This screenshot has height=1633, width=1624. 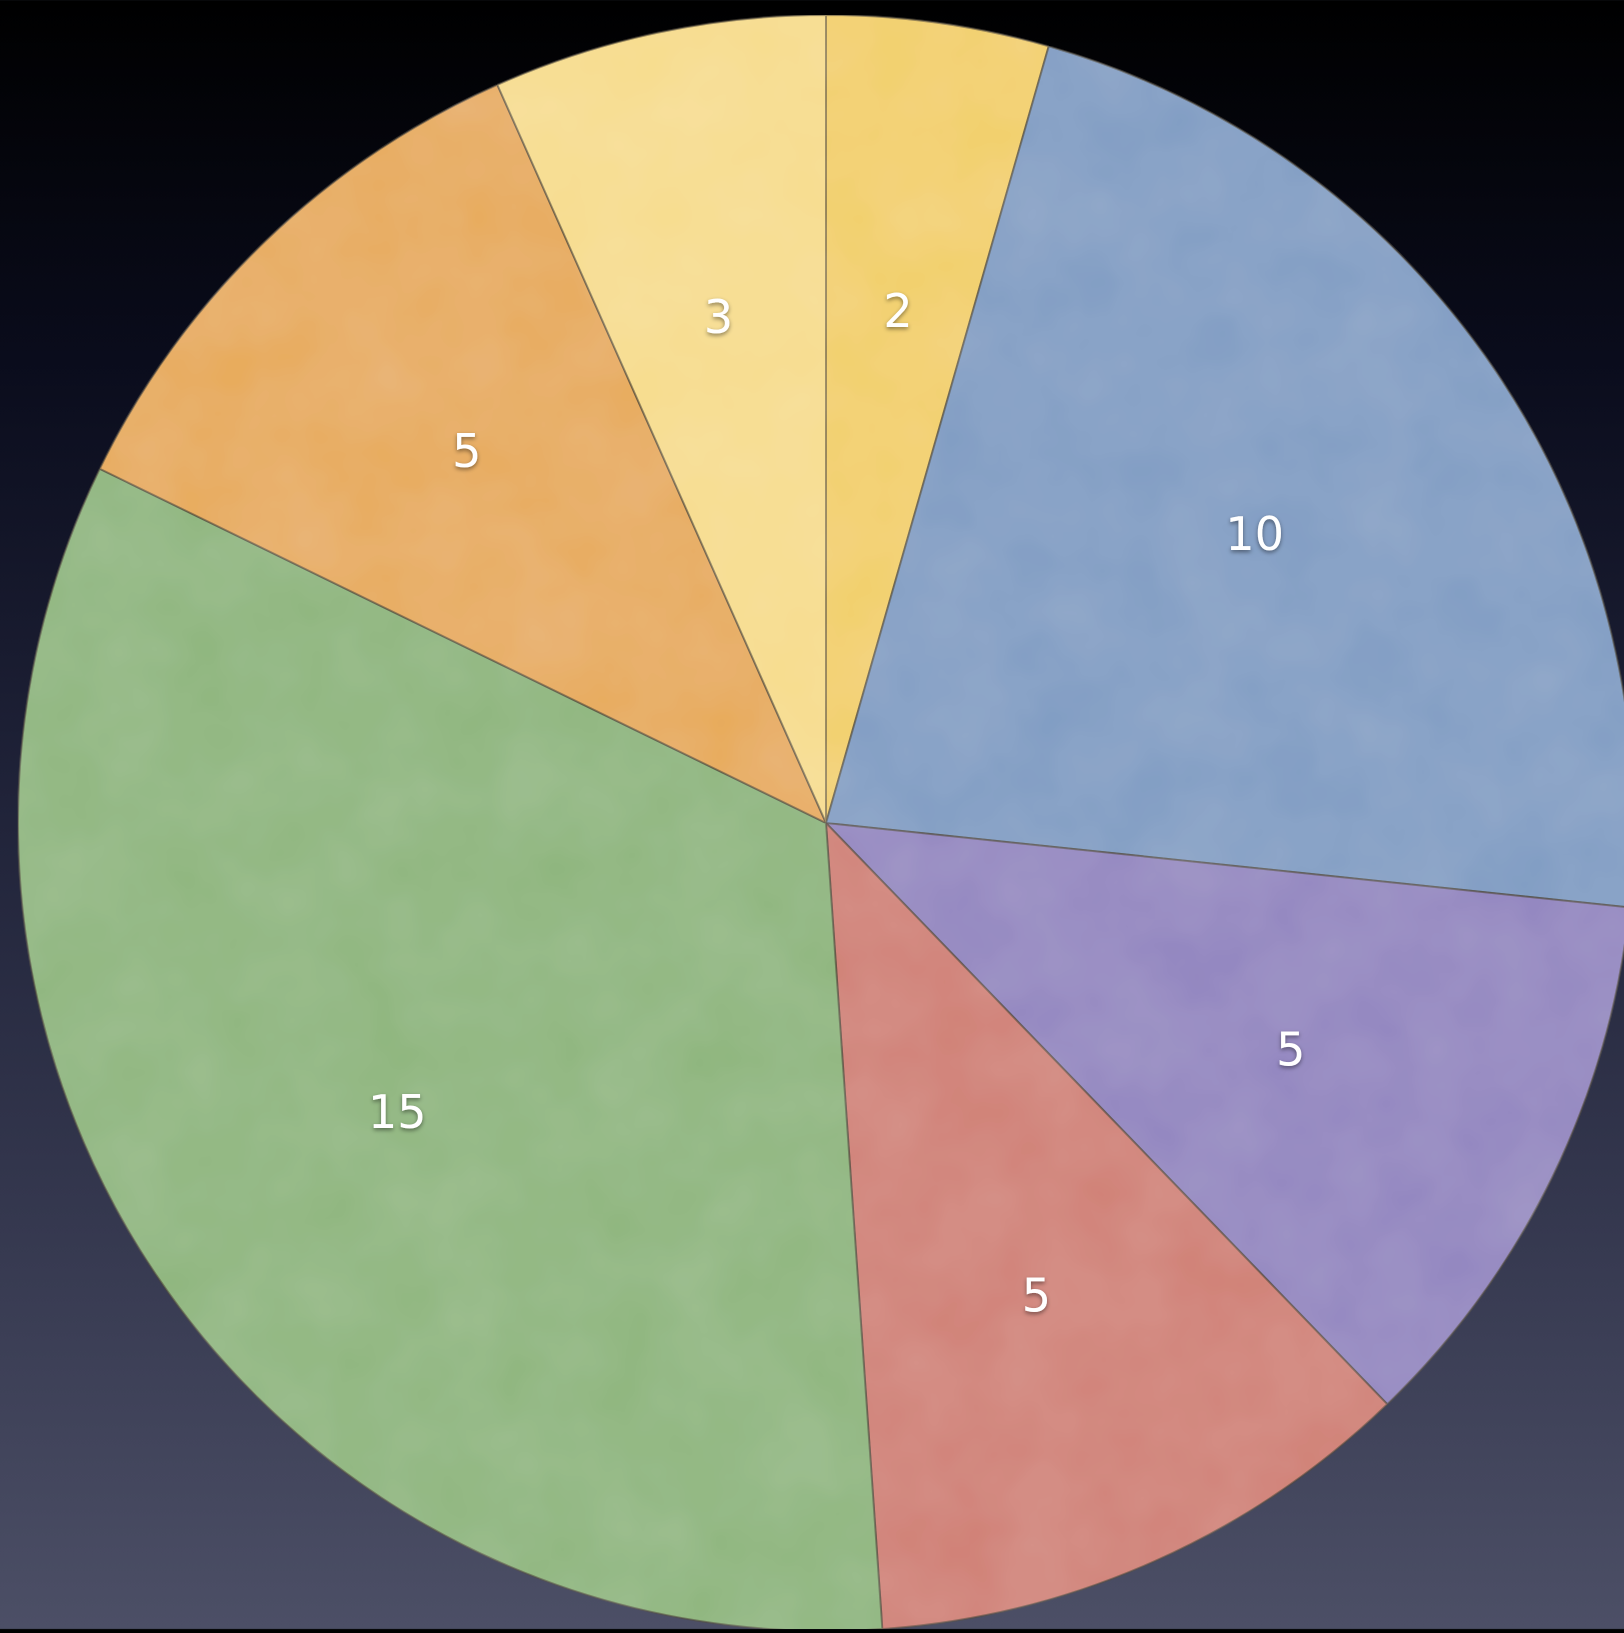 What do you see at coordinates (466, 451) in the screenshot?
I see `slice-label-5: 5` at bounding box center [466, 451].